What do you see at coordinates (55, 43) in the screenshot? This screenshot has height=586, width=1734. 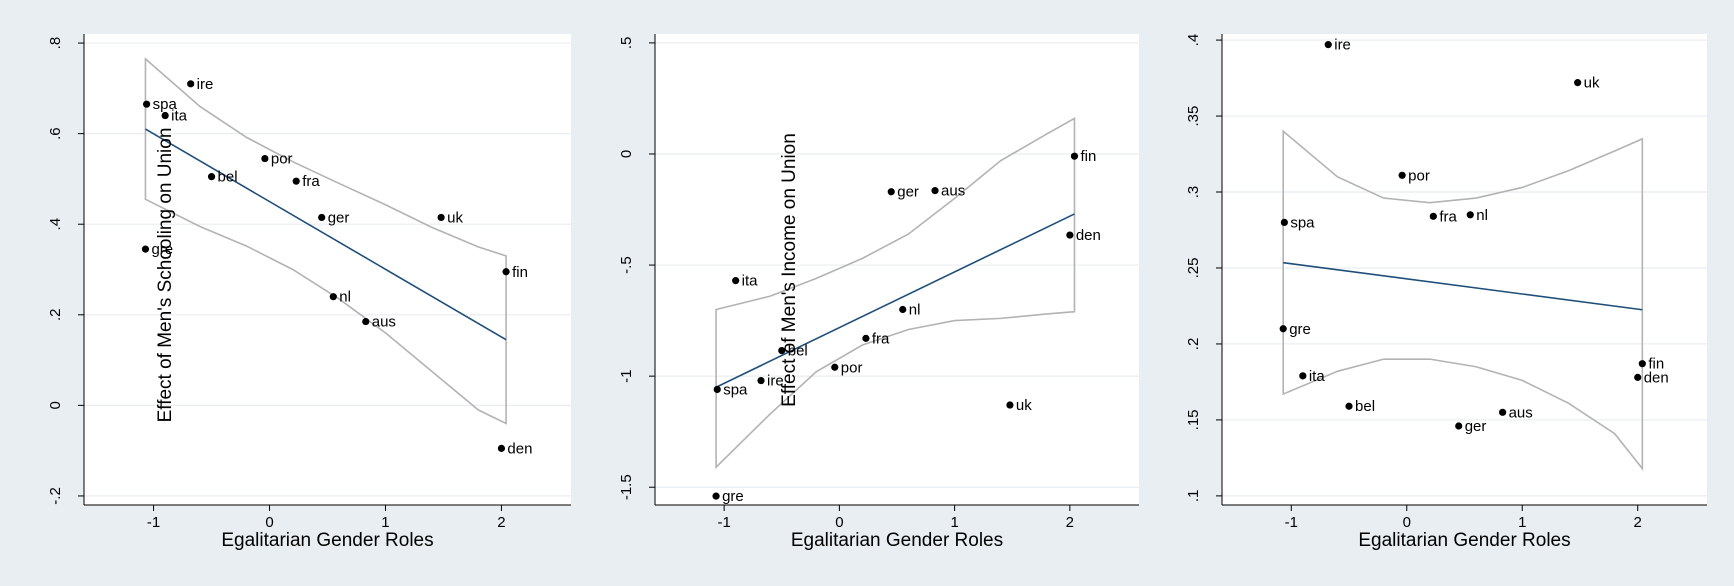 I see `y-tick-label: .8` at bounding box center [55, 43].